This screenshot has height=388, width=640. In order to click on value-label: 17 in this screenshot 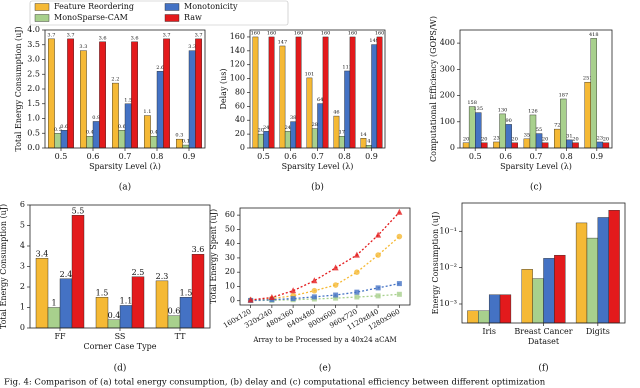, I will do `click(342, 133)`.